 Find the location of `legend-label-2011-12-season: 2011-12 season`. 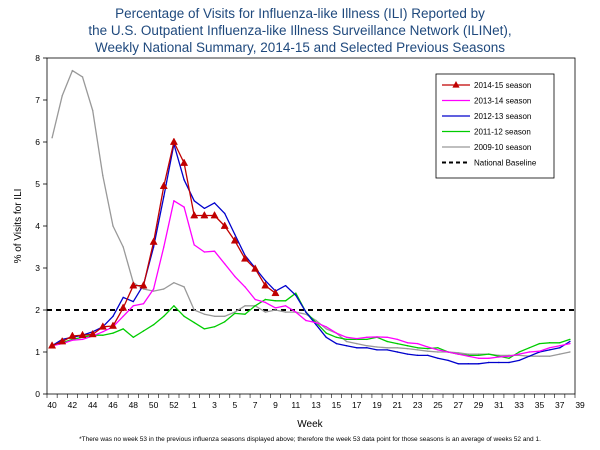

legend-label-2011-12-season: 2011-12 season is located at coordinates (502, 132).